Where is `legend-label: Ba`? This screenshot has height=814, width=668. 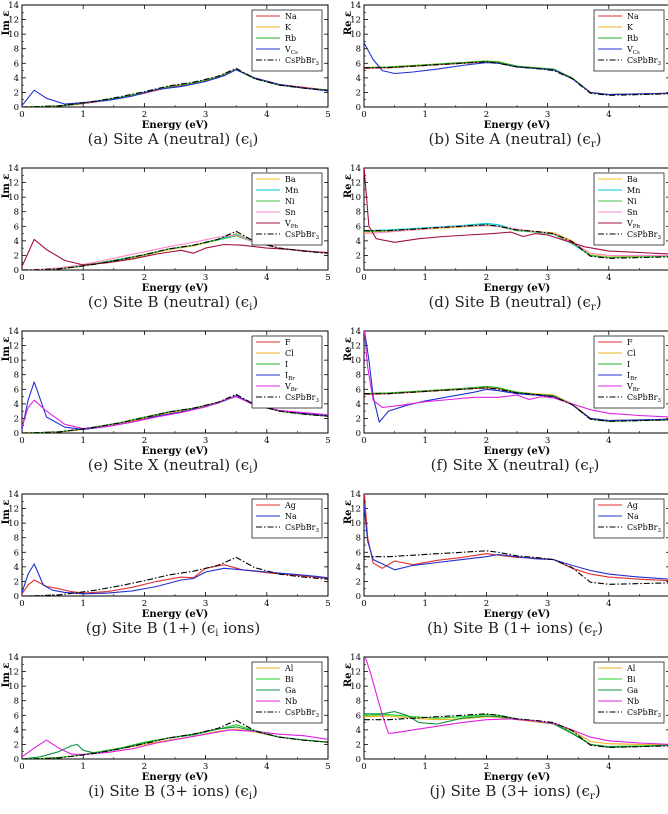 legend-label: Ba is located at coordinates (290, 179).